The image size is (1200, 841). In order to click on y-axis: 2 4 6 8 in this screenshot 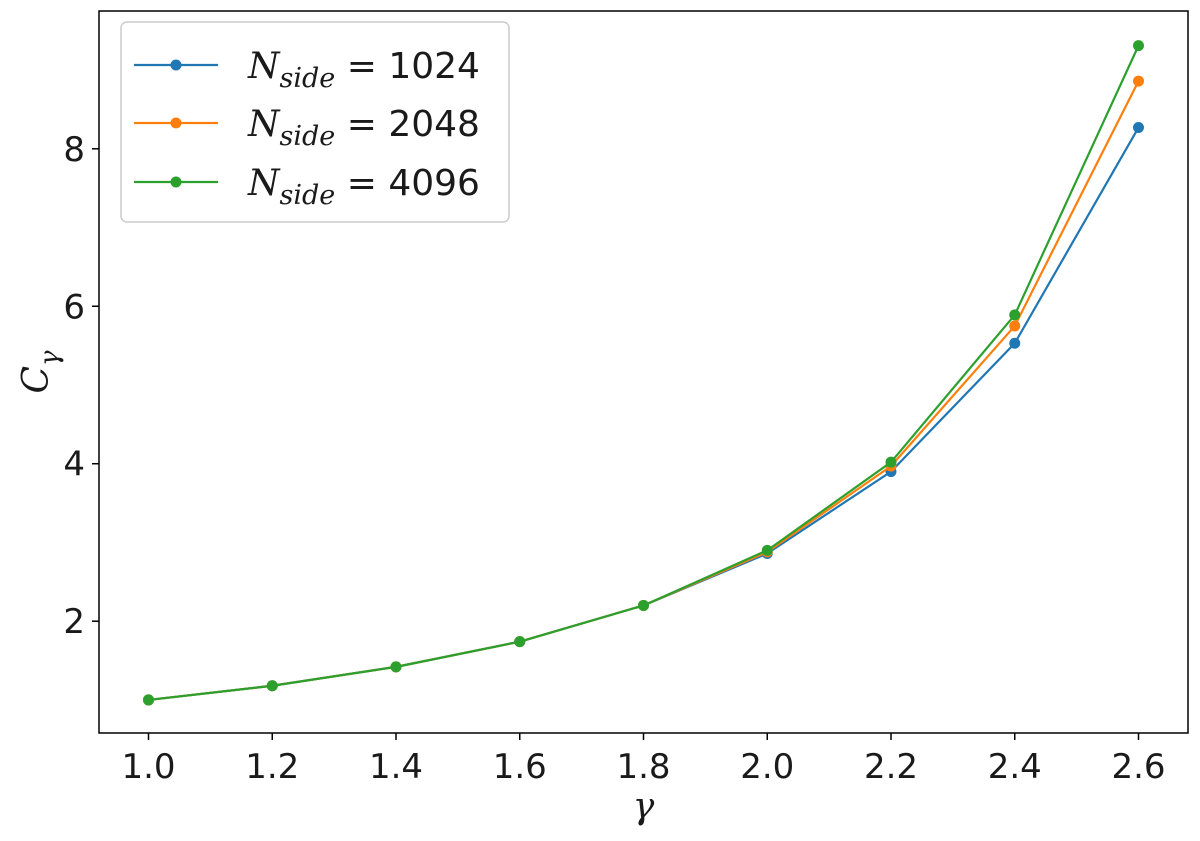, I will do `click(81, 386)`.